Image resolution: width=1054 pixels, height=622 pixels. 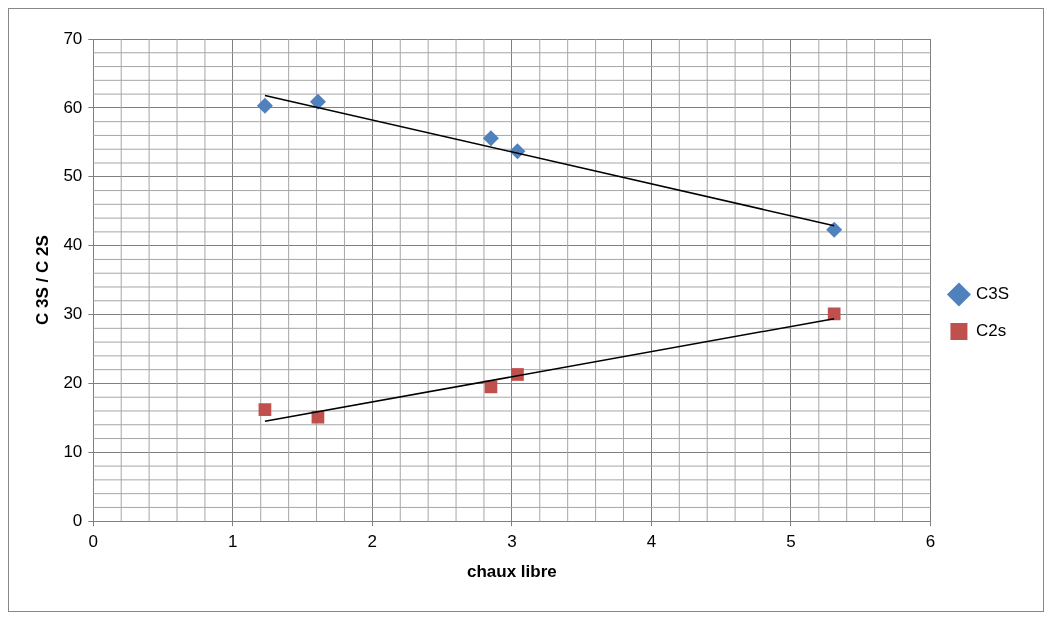 What do you see at coordinates (42, 280) in the screenshot?
I see `y-axis-title: C 3S / C 2S` at bounding box center [42, 280].